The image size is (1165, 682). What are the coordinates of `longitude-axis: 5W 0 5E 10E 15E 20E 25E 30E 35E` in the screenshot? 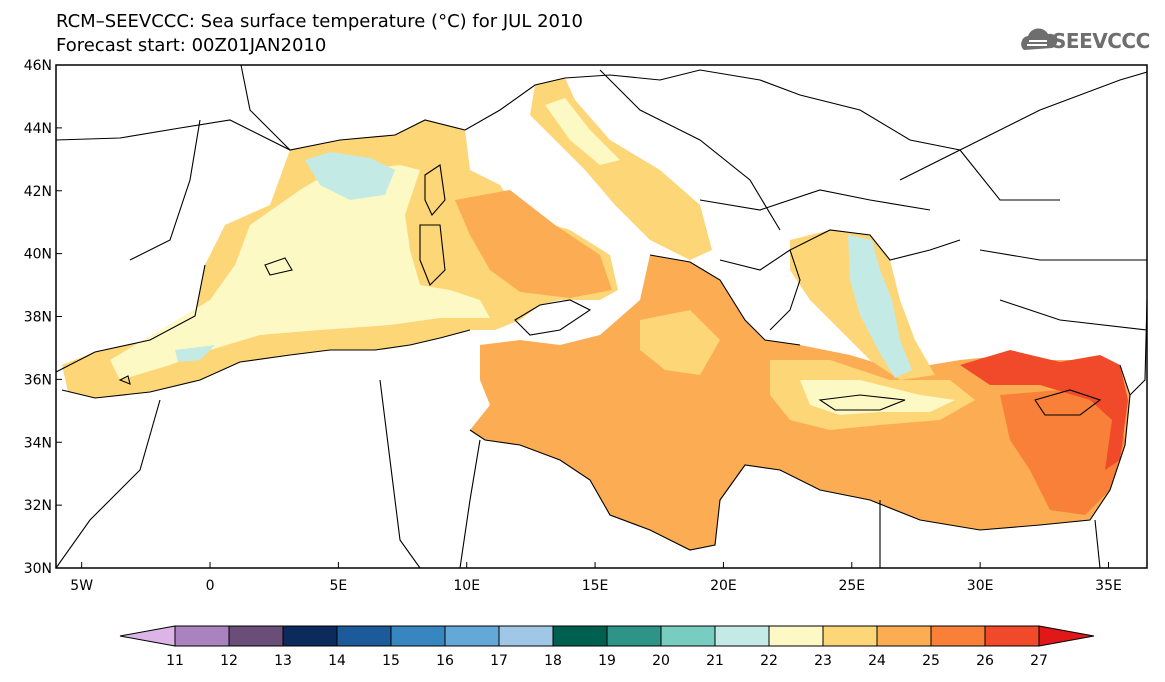 It's located at (596, 578).